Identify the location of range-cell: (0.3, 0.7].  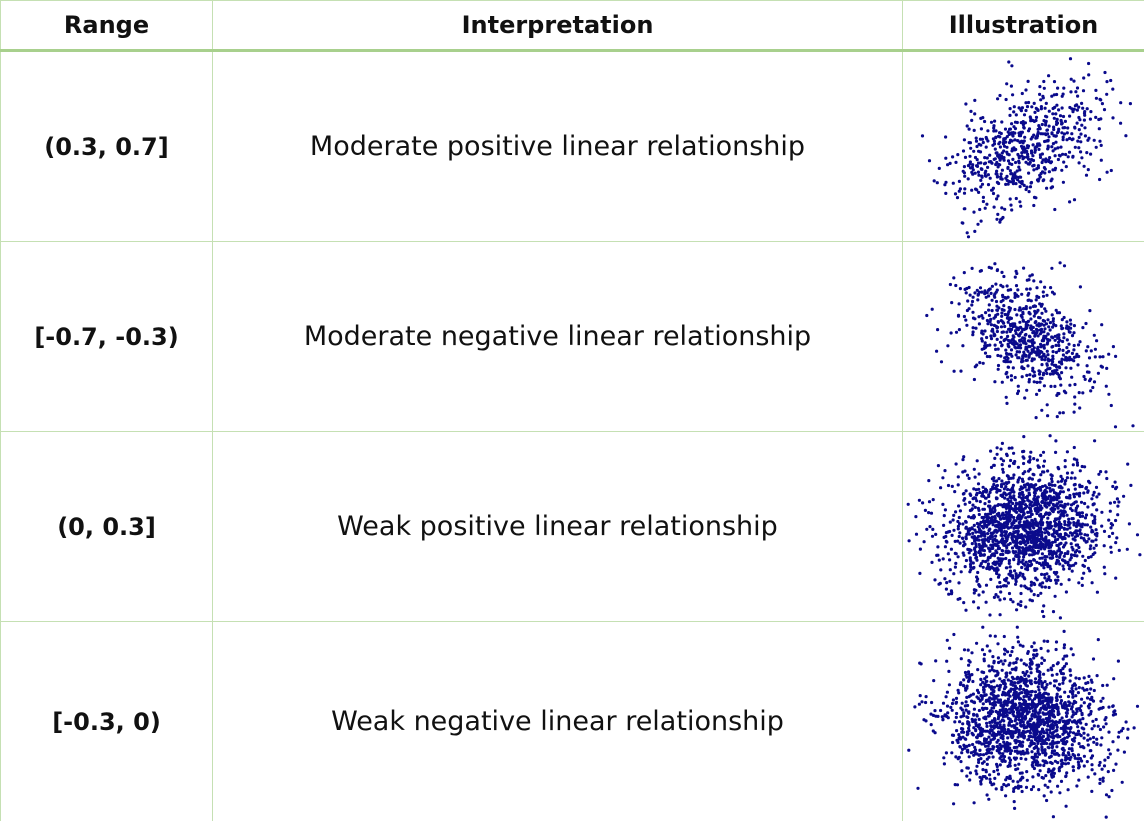
(106, 146).